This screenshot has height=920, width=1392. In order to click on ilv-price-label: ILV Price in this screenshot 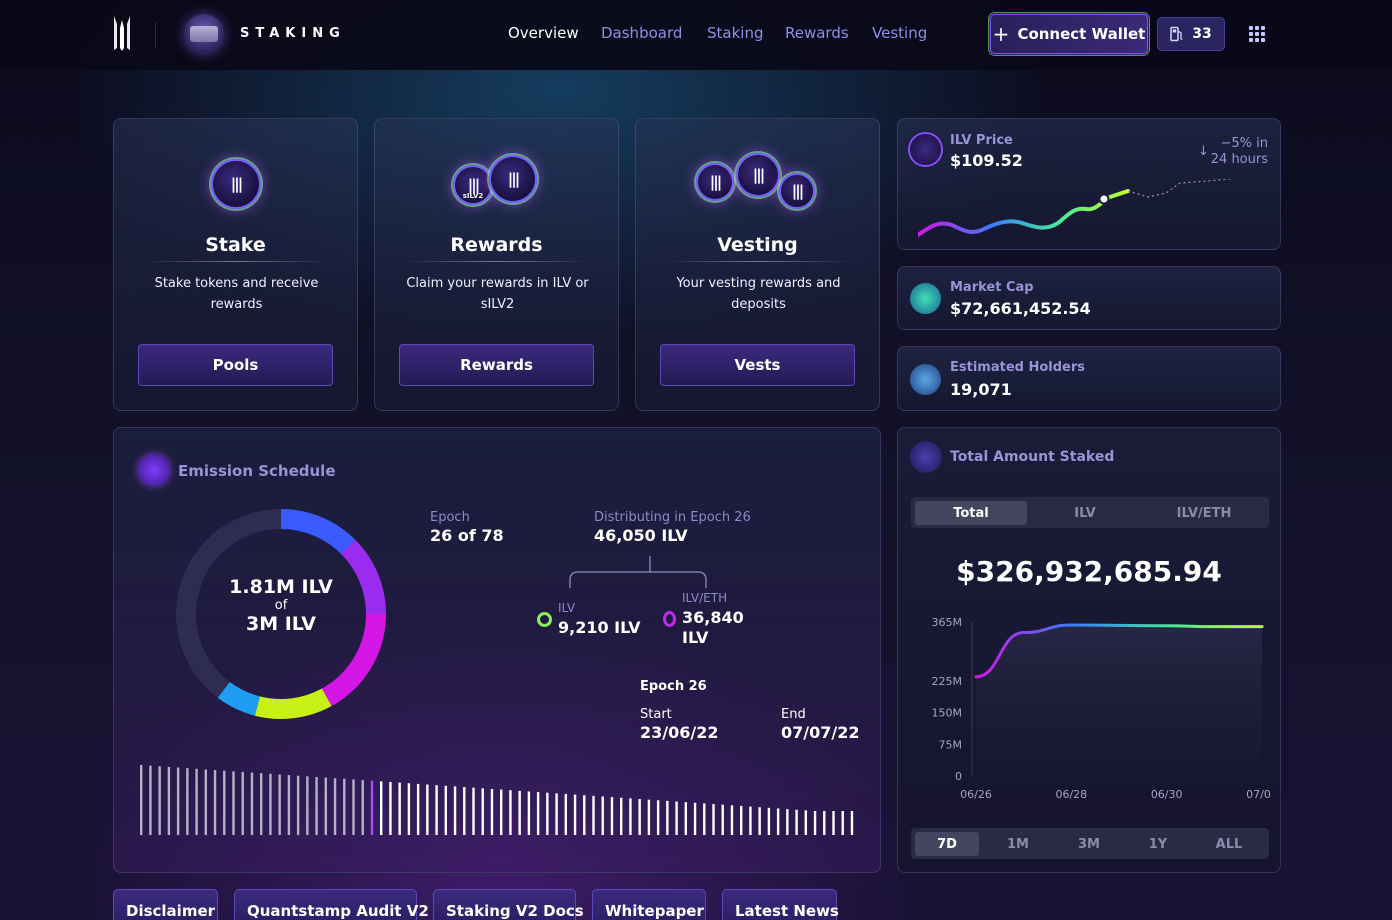, I will do `click(981, 140)`.